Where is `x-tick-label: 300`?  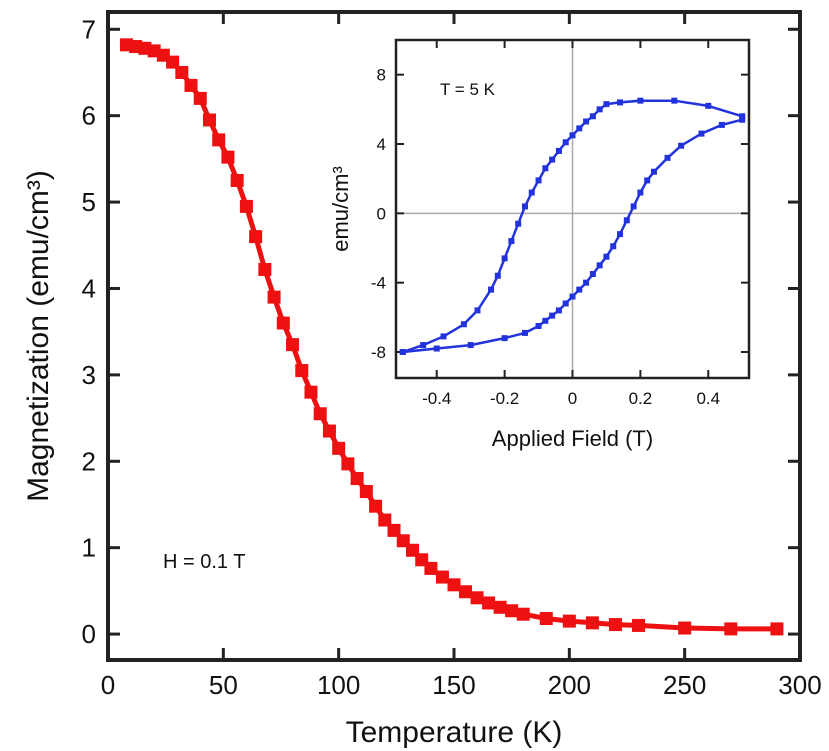
x-tick-label: 300 is located at coordinates (799, 685).